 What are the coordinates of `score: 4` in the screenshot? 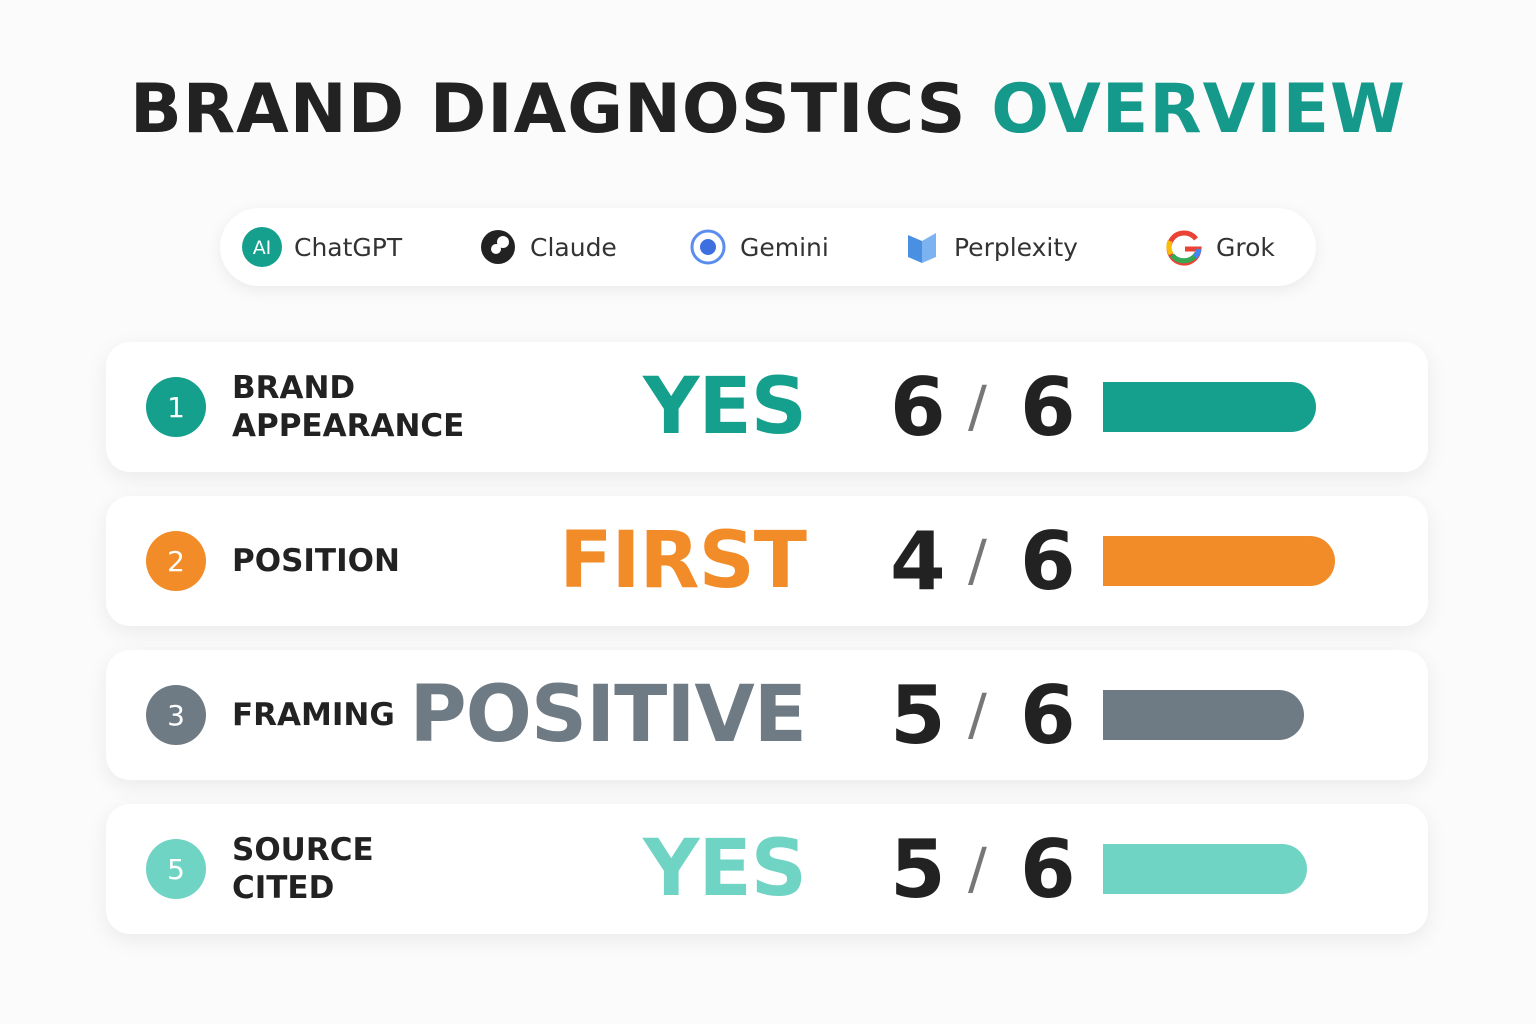 It's located at (918, 561).